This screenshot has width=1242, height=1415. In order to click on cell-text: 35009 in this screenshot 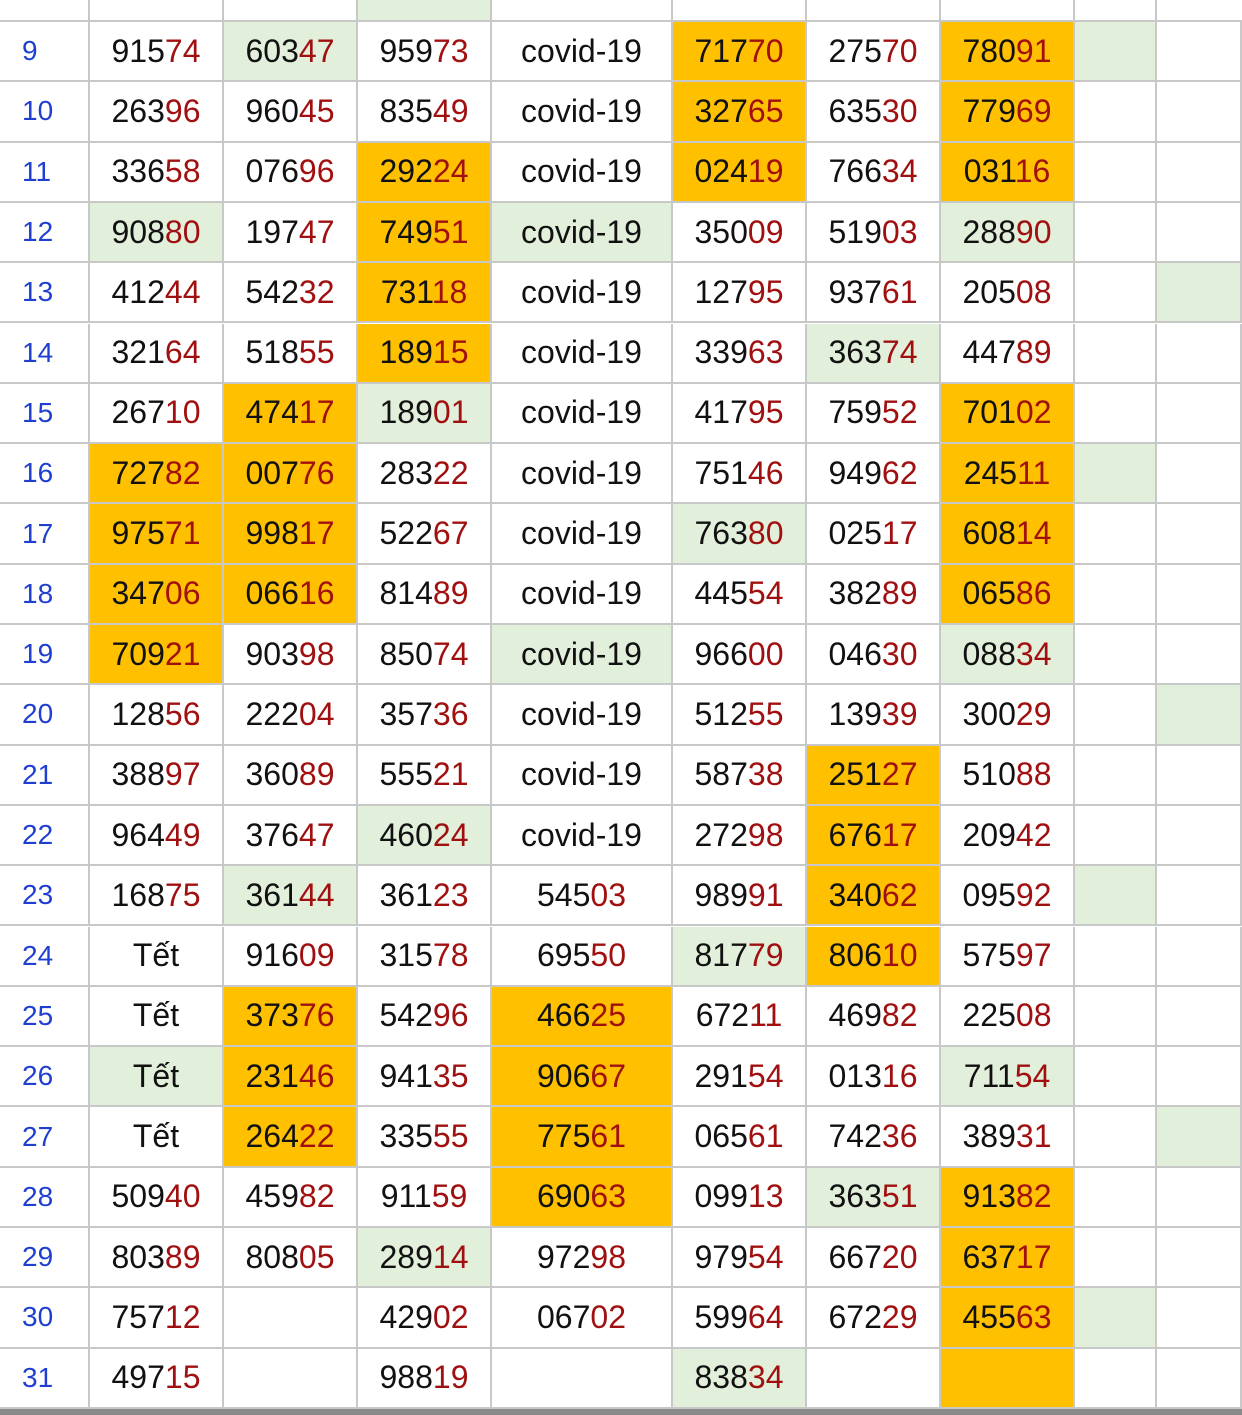, I will do `click(739, 231)`.